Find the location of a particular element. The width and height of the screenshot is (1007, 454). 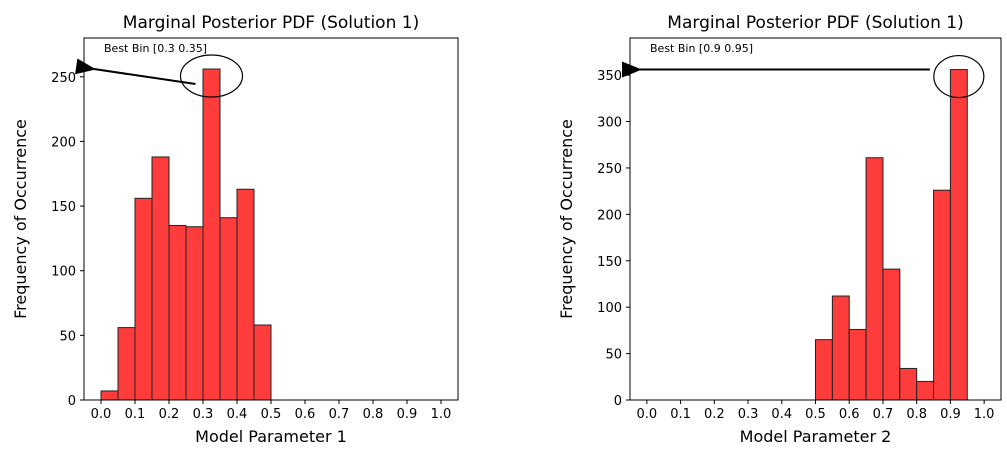

x-axis-label: Model Parameter 2 is located at coordinates (816, 436).